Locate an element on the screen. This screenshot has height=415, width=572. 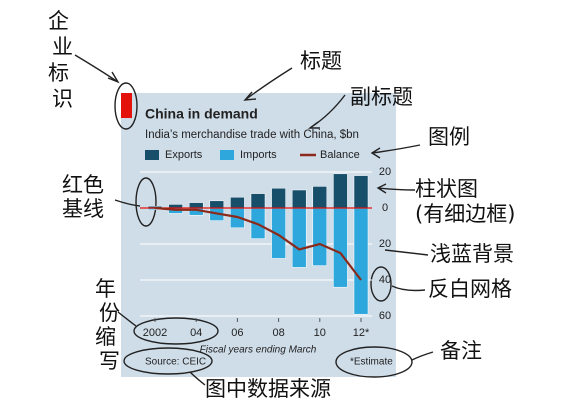
y-tick-label: 60 is located at coordinates (385, 316).